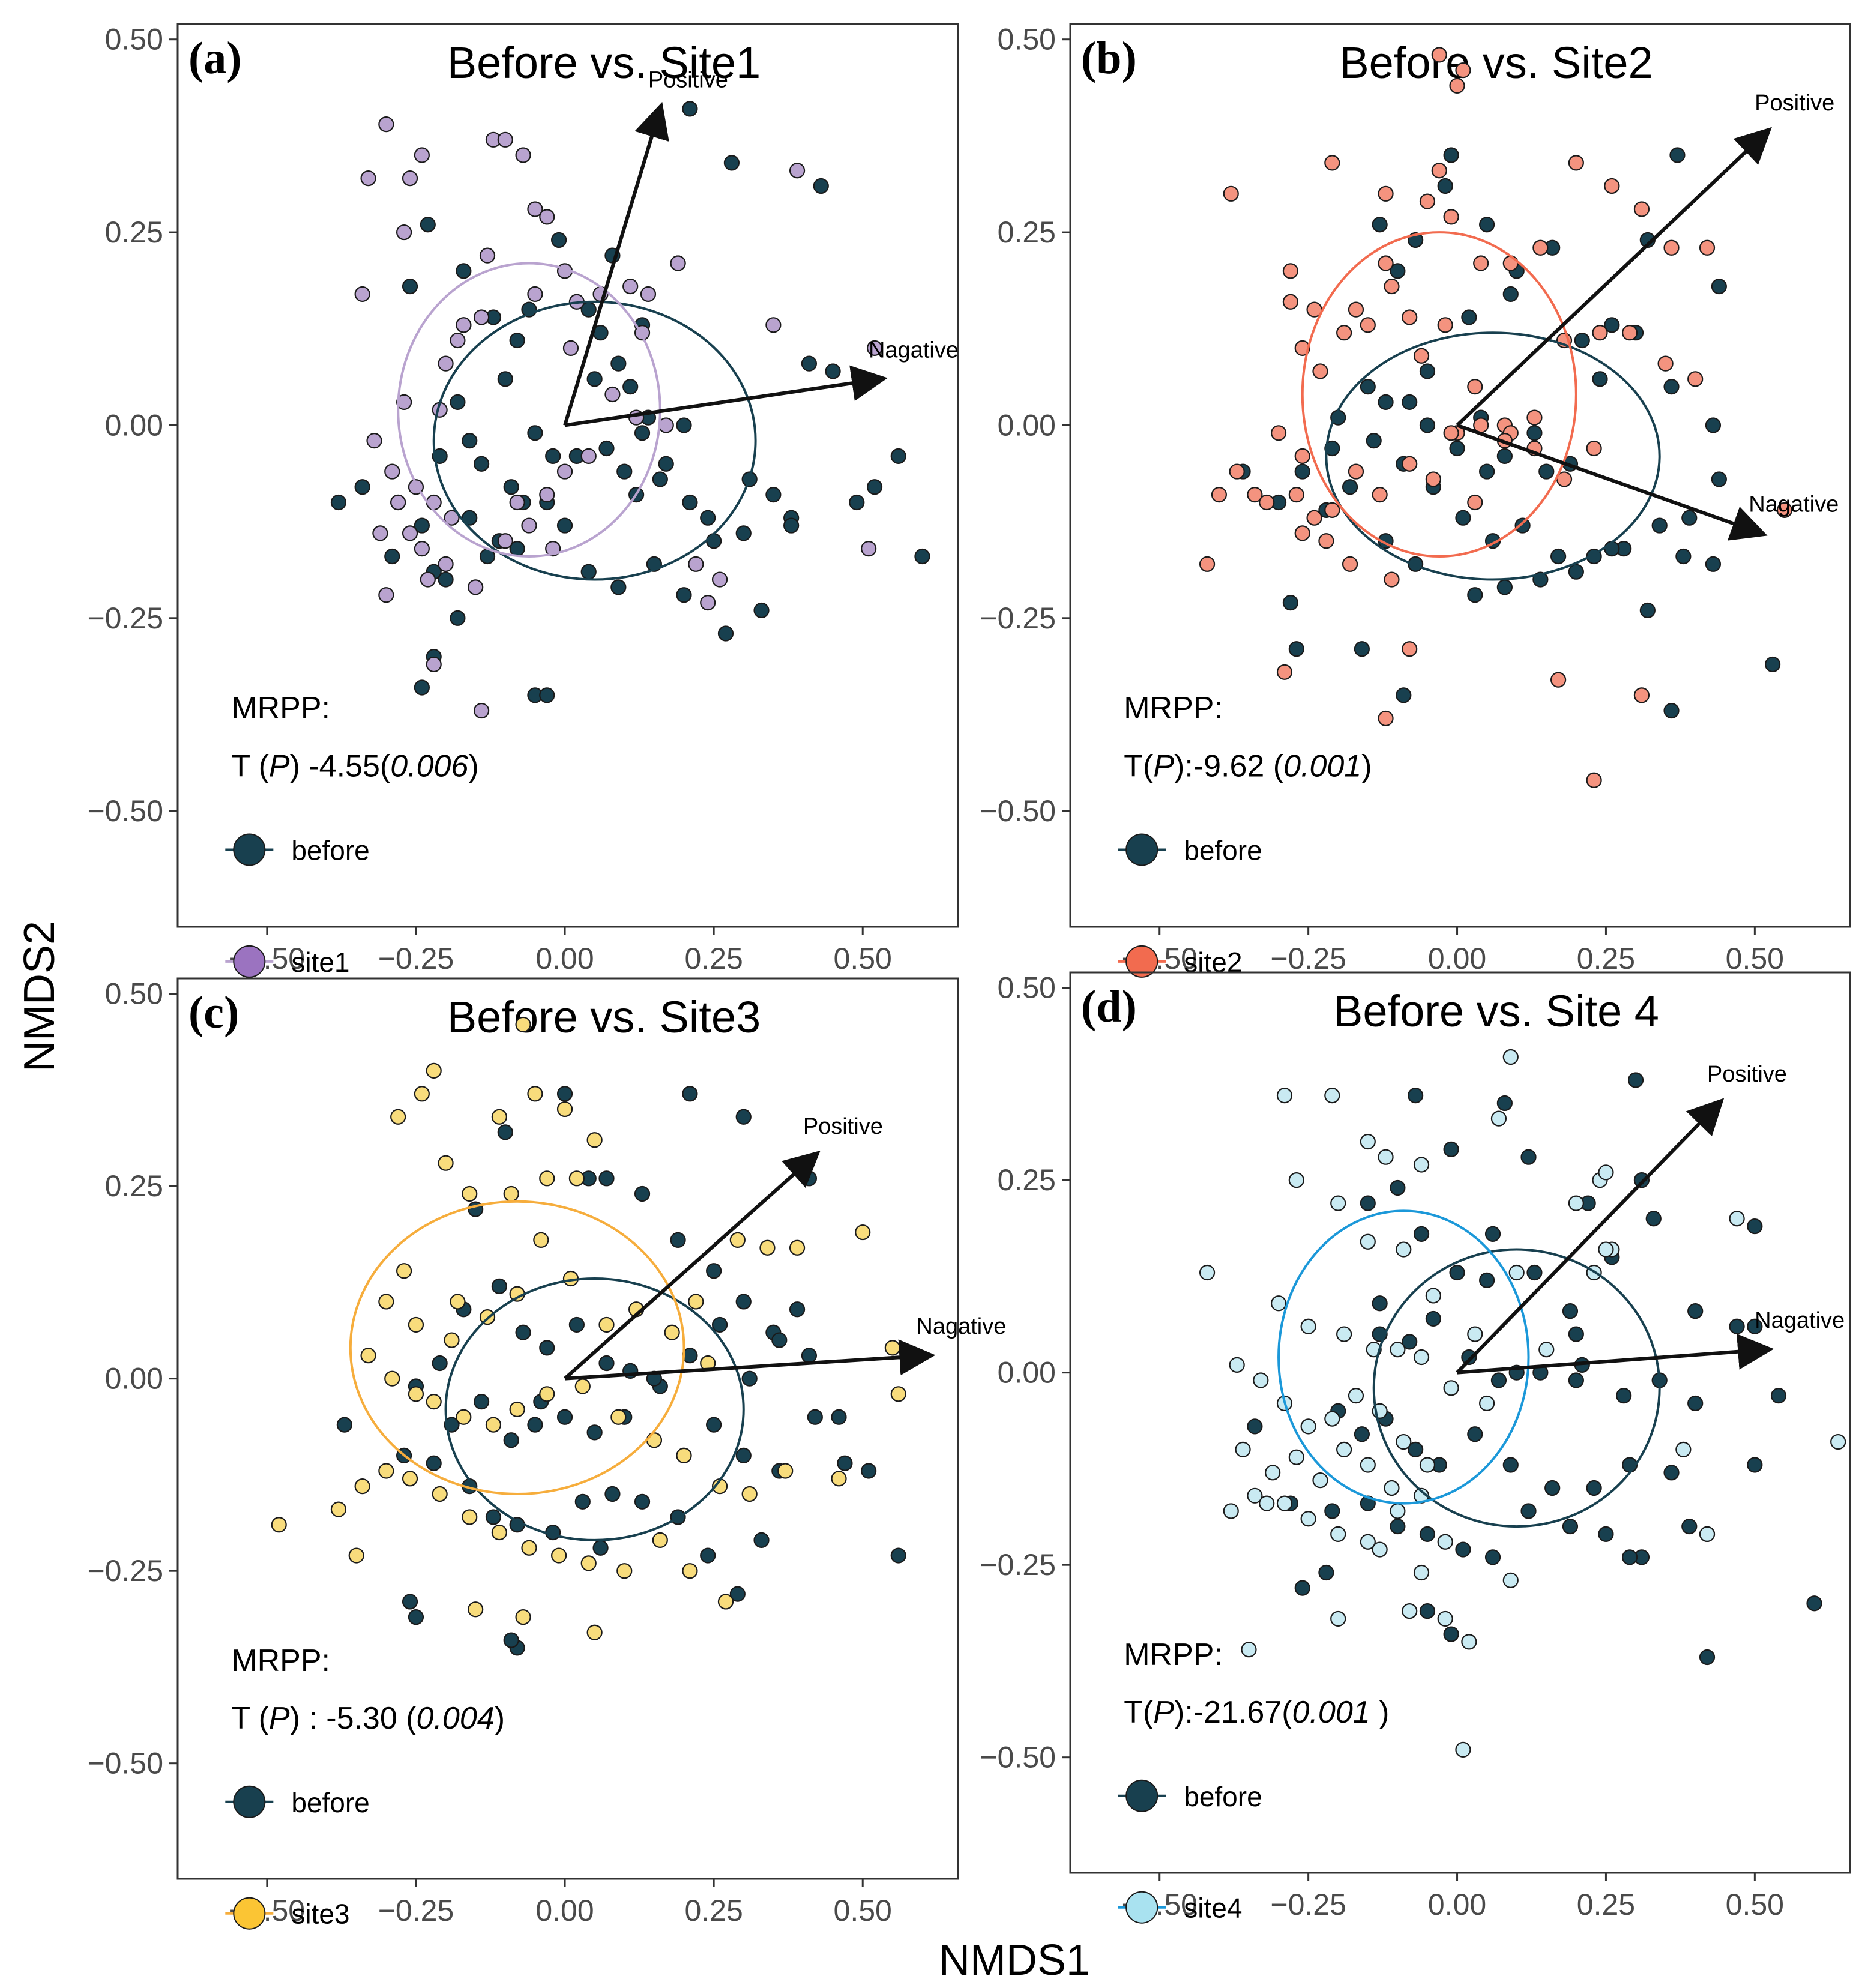  I want to click on site3-ellipse, so click(517, 1348).